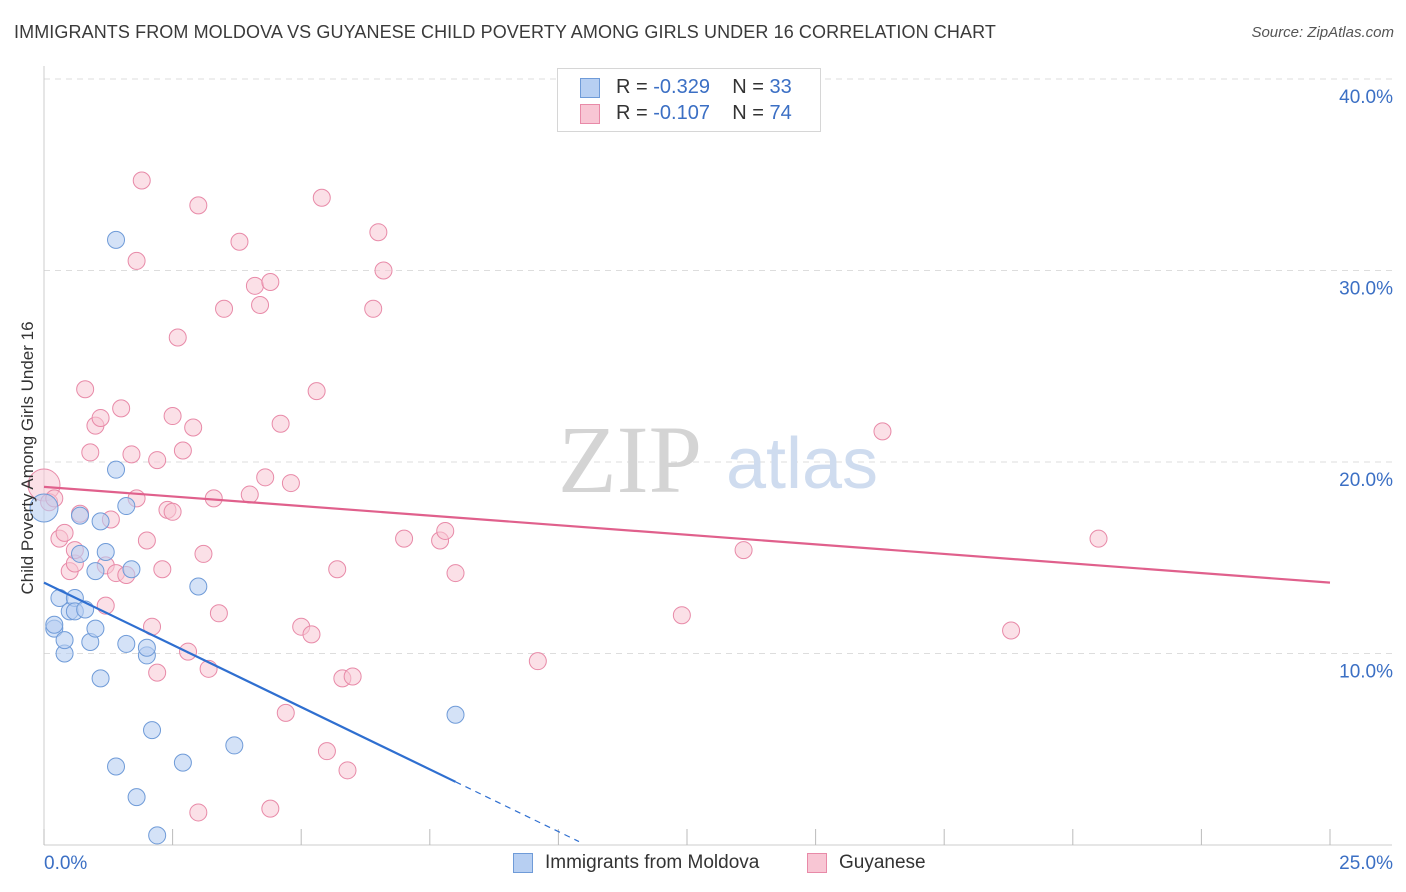 The height and width of the screenshot is (892, 1406). What do you see at coordinates (590, 114) in the screenshot?
I see `guyanese-swatch` at bounding box center [590, 114].